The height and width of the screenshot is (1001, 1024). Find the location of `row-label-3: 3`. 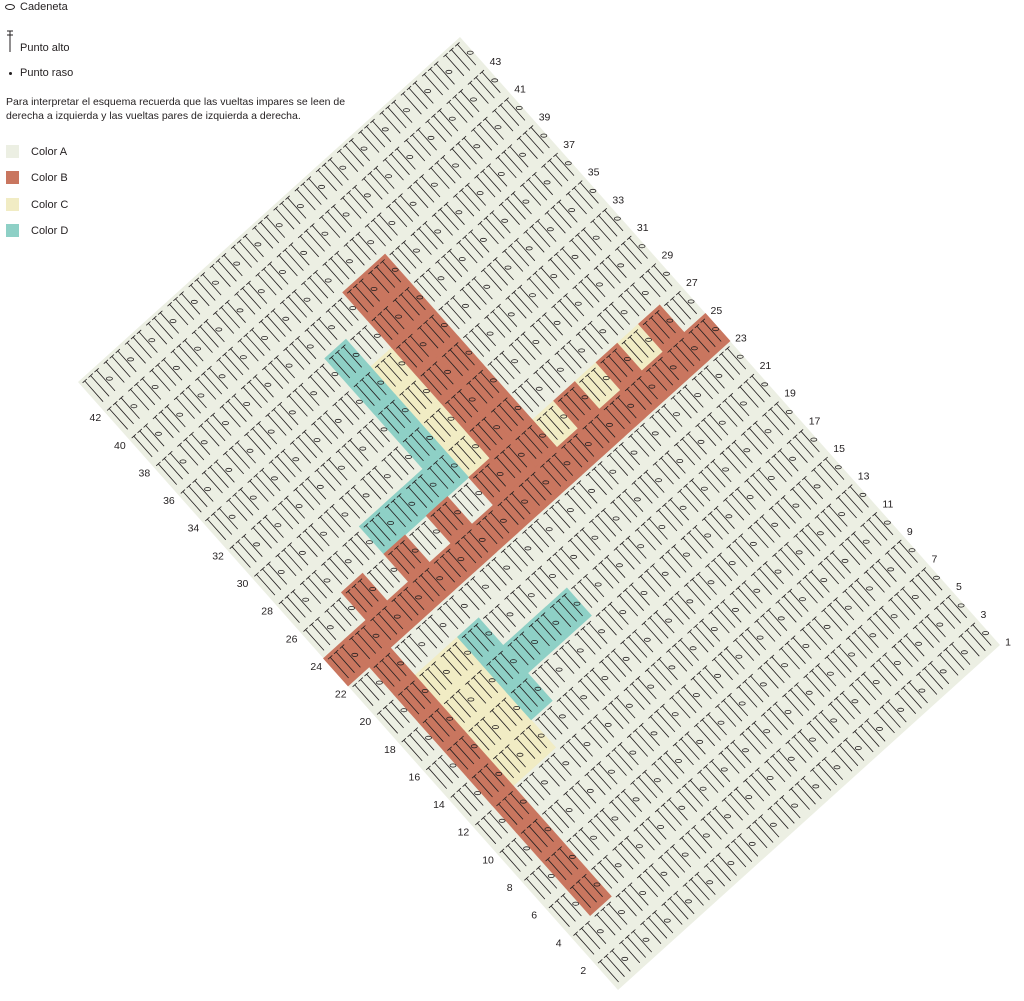

row-label-3: 3 is located at coordinates (984, 615).